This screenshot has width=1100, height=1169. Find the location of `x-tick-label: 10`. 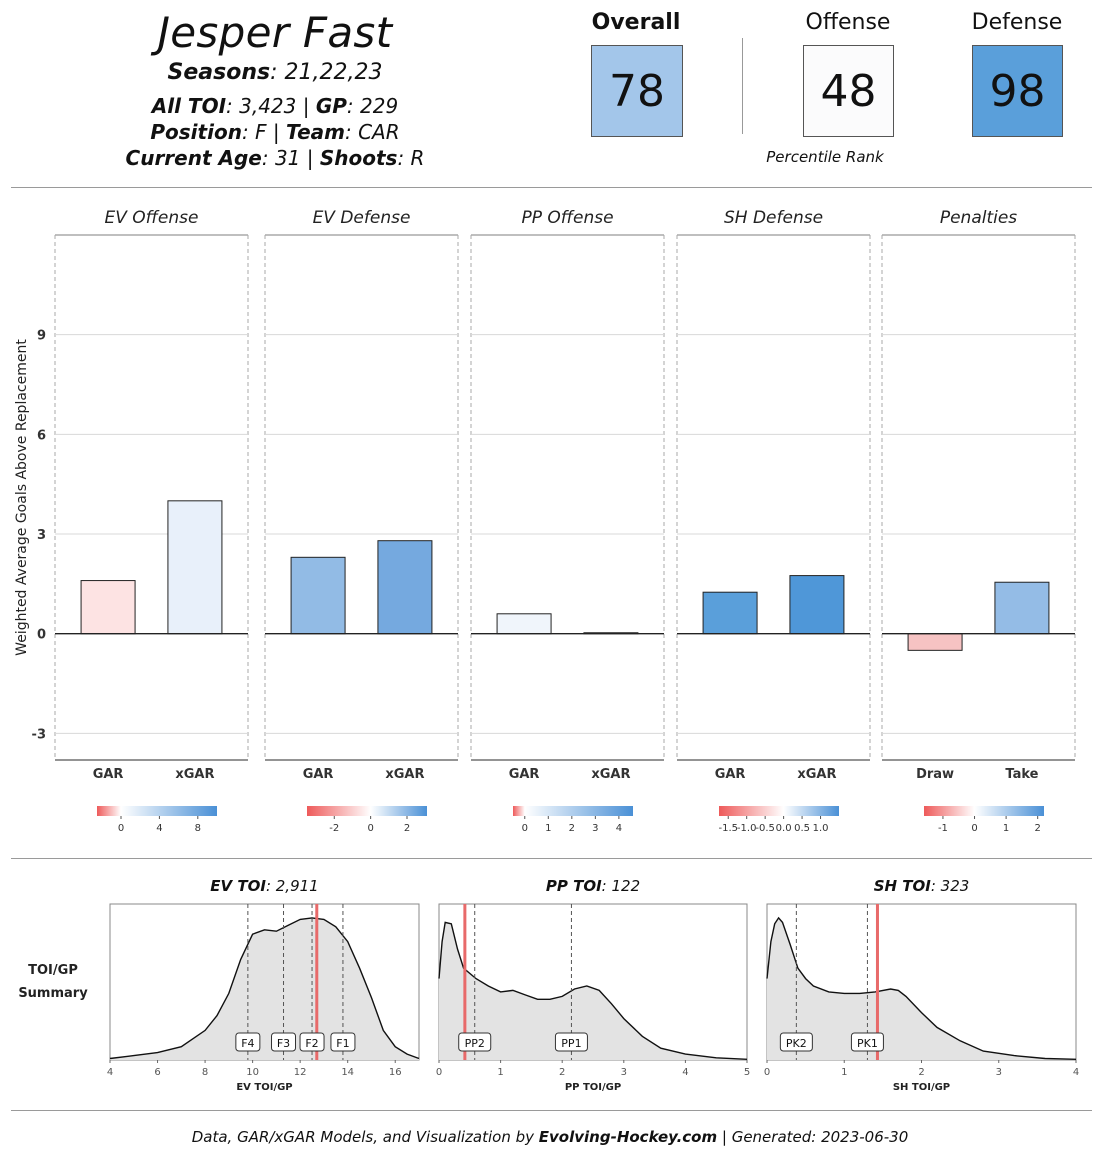

x-tick-label: 10 is located at coordinates (252, 1072).